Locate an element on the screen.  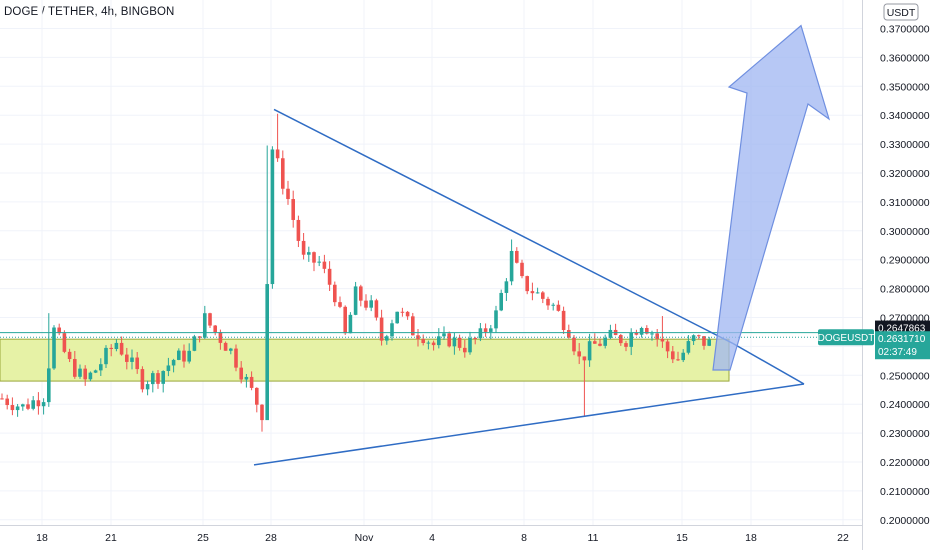
unit-label-box is located at coordinates (901, 12).